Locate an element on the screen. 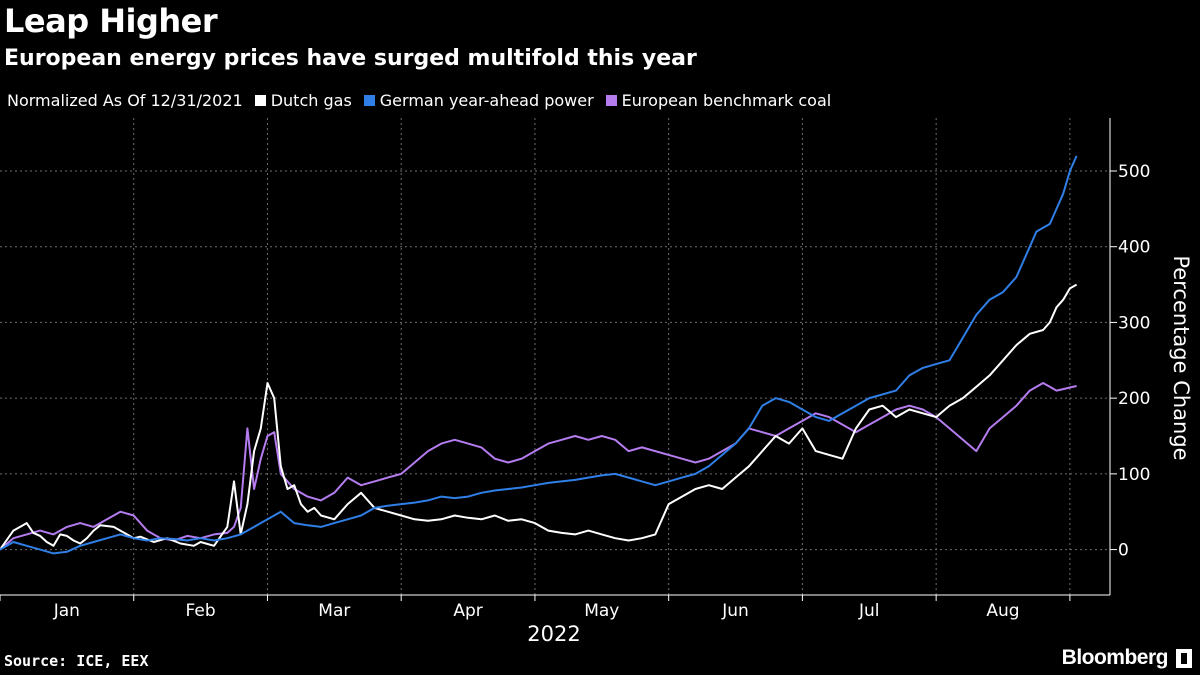 This screenshot has width=1200, height=675. x-axis-title: 2022 is located at coordinates (553, 634).